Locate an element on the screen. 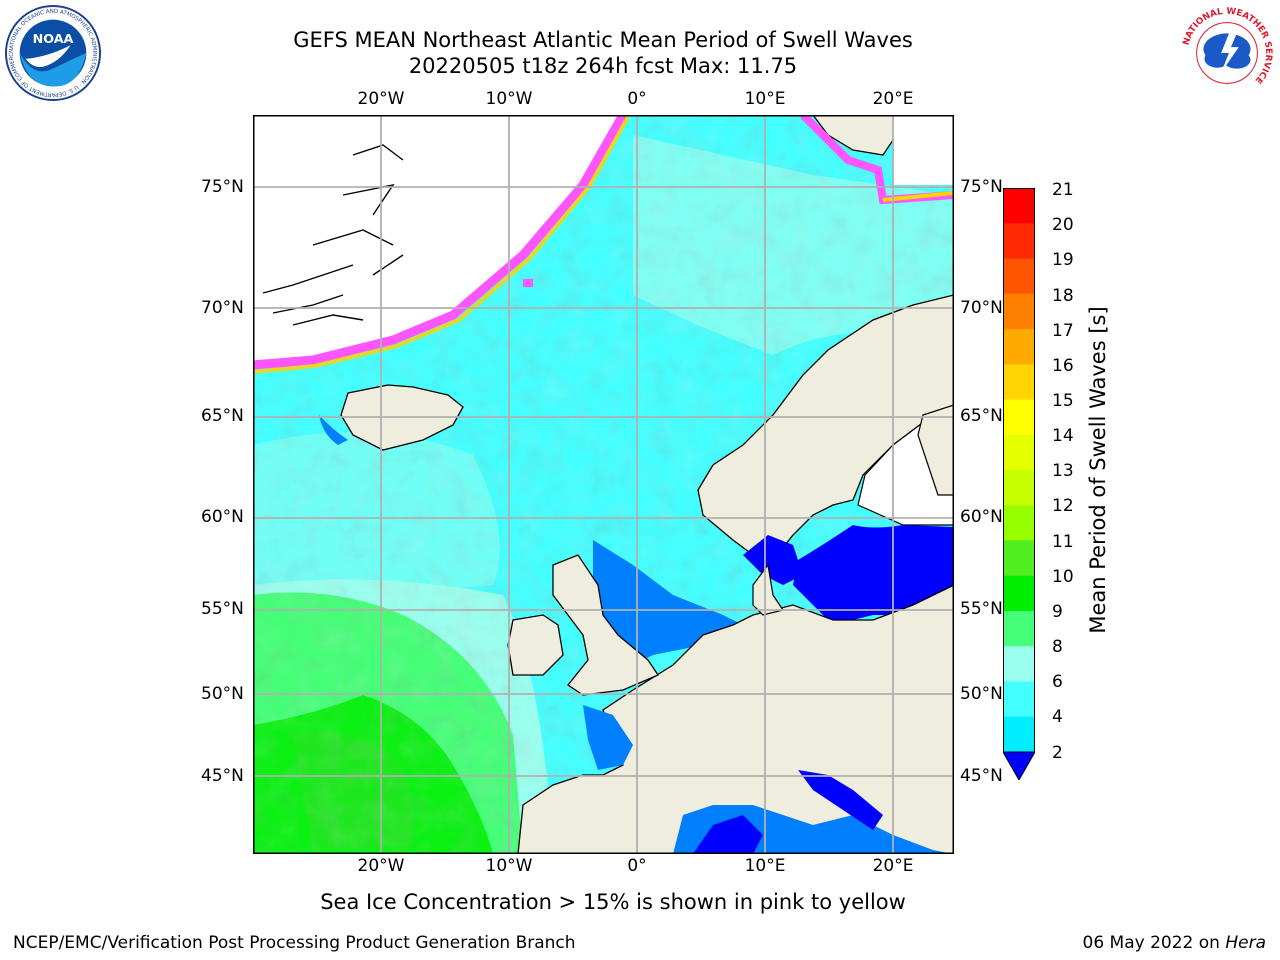 This screenshot has height=960, width=1280. finland-land is located at coordinates (935, 450).